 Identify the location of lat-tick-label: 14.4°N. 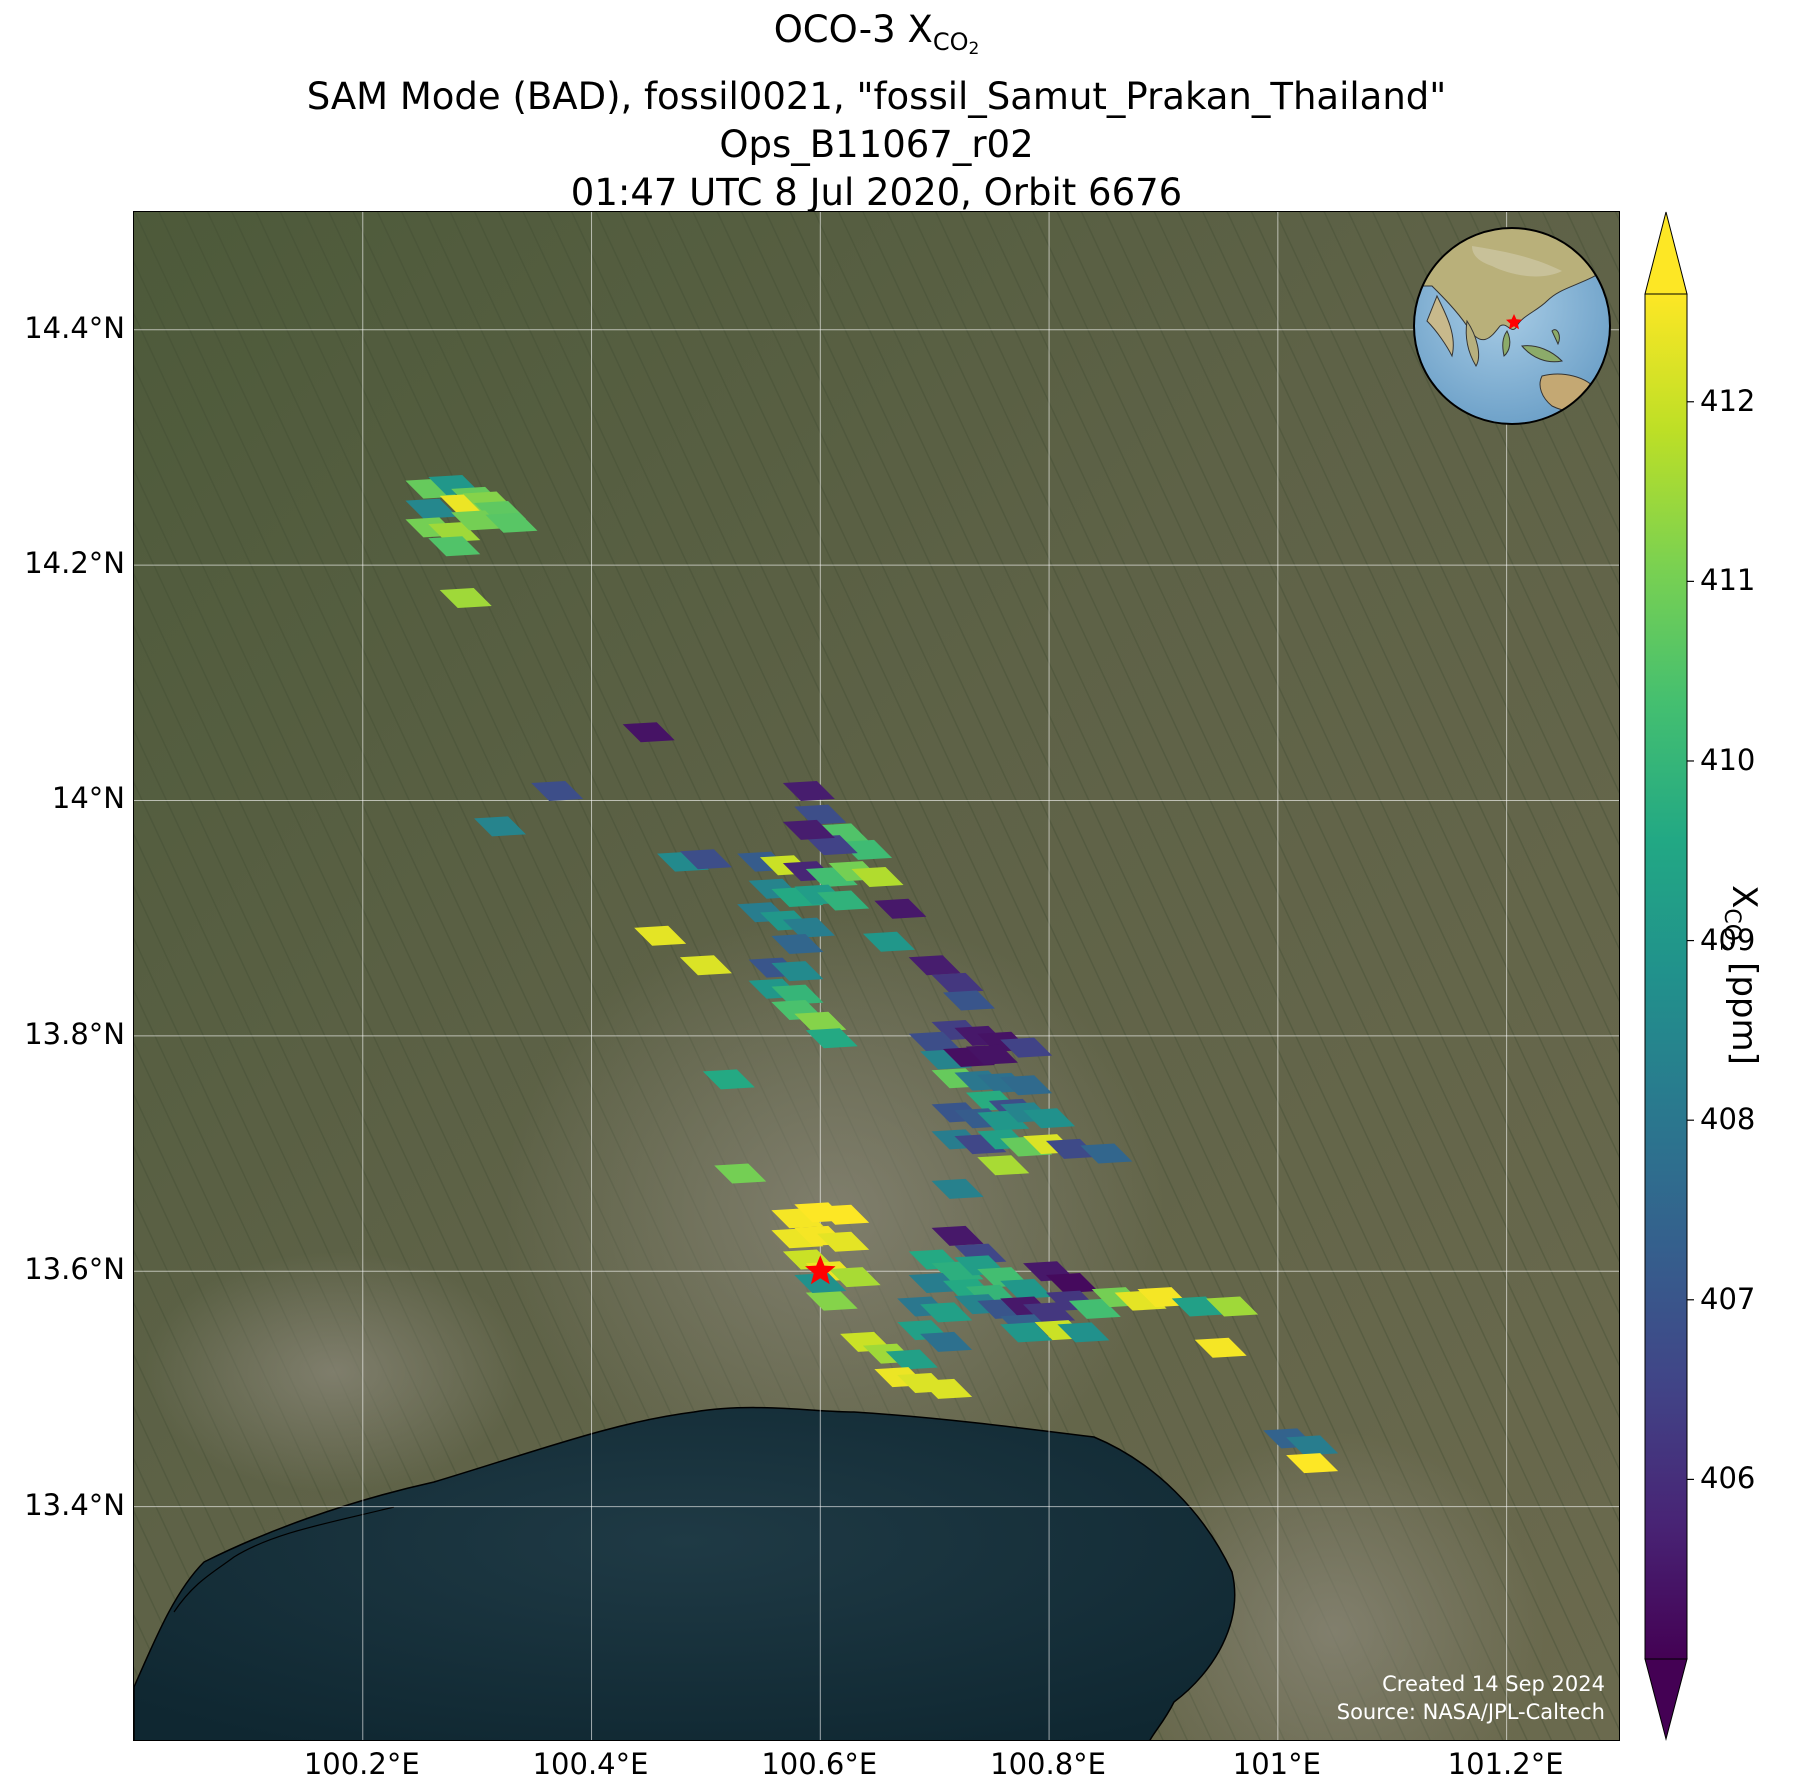
(74, 327).